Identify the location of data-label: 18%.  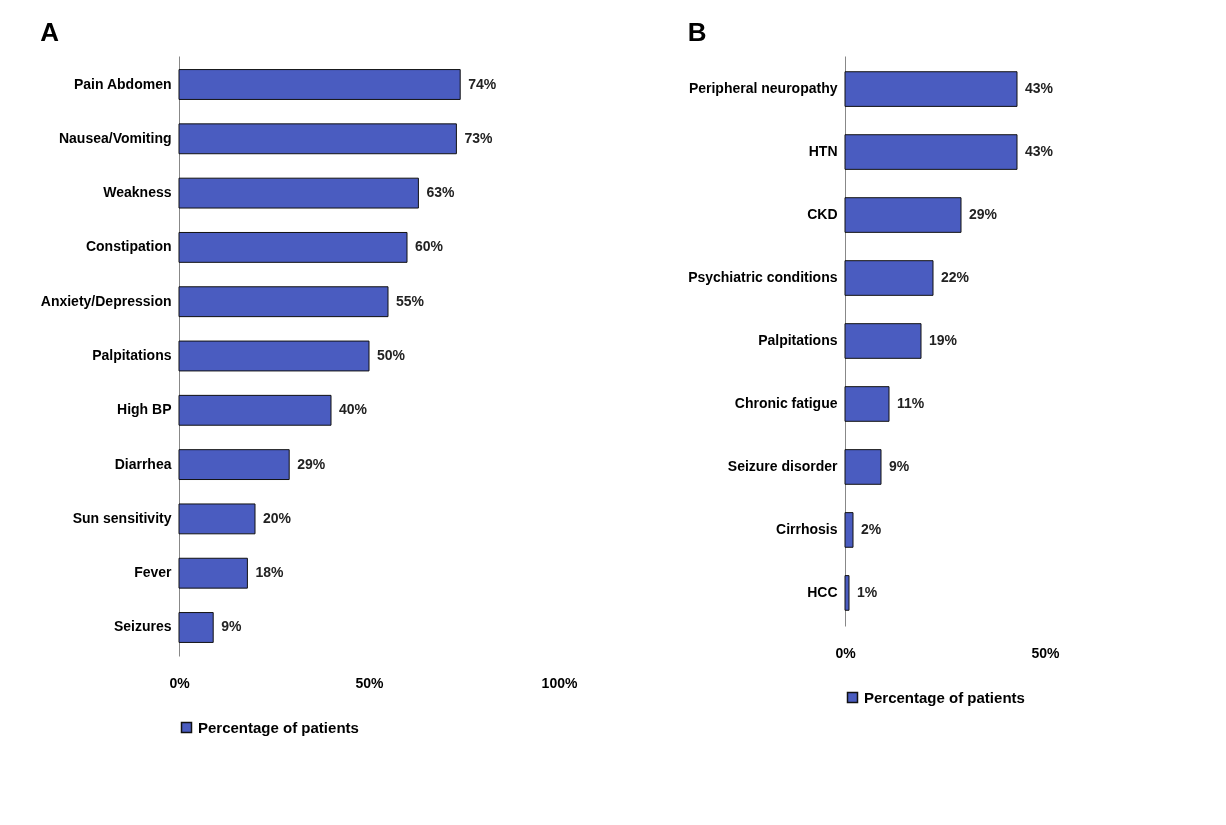
(269, 572).